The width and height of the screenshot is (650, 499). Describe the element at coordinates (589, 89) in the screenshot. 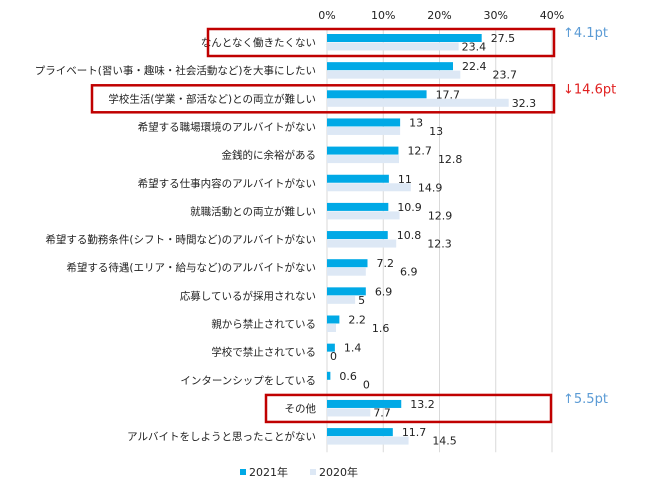

I see `change-annotation: ↓14.6pt` at that location.